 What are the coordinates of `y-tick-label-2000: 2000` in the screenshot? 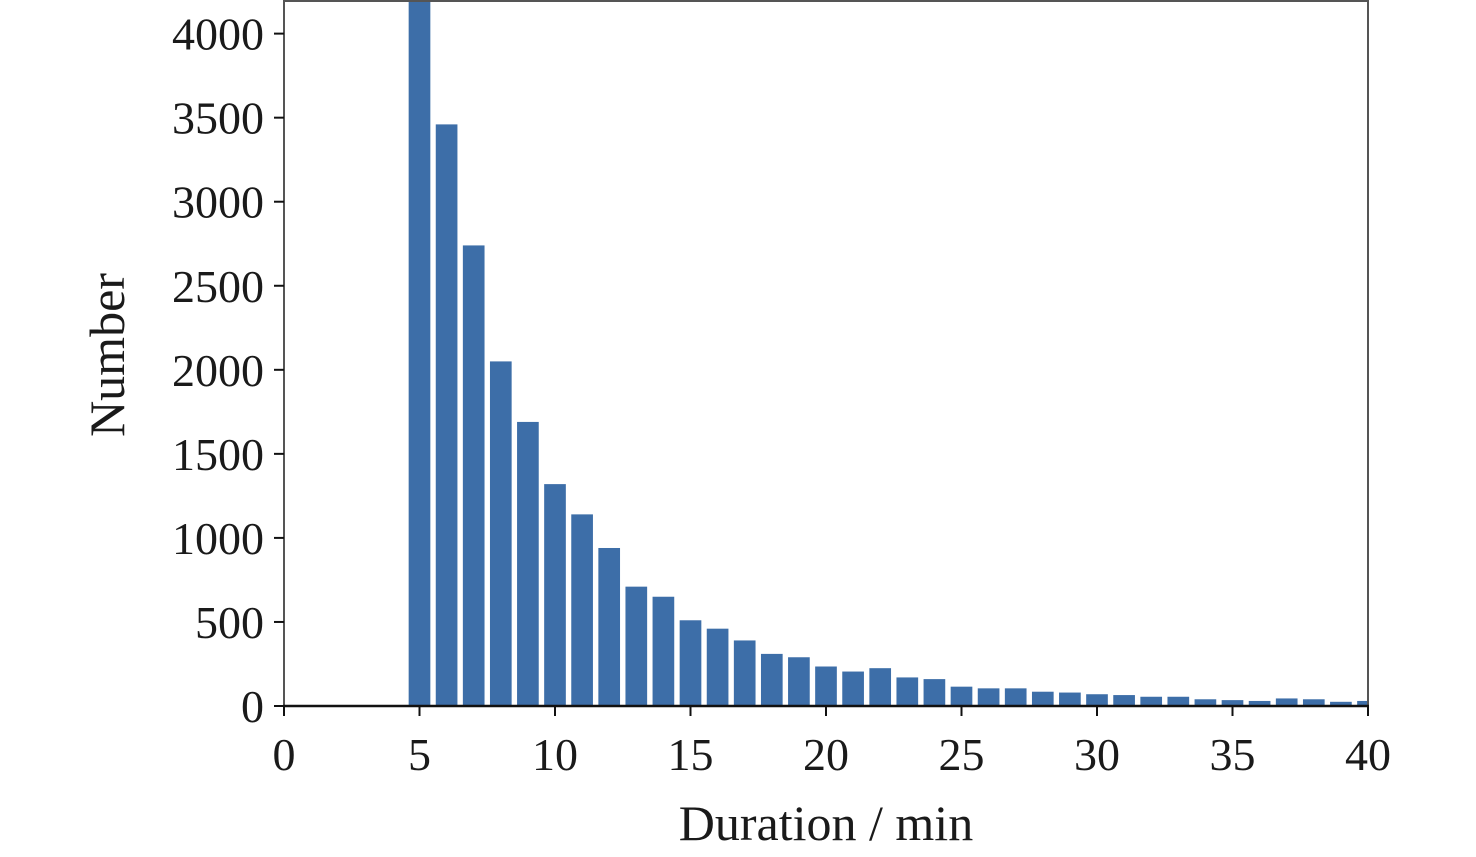 It's located at (218, 370).